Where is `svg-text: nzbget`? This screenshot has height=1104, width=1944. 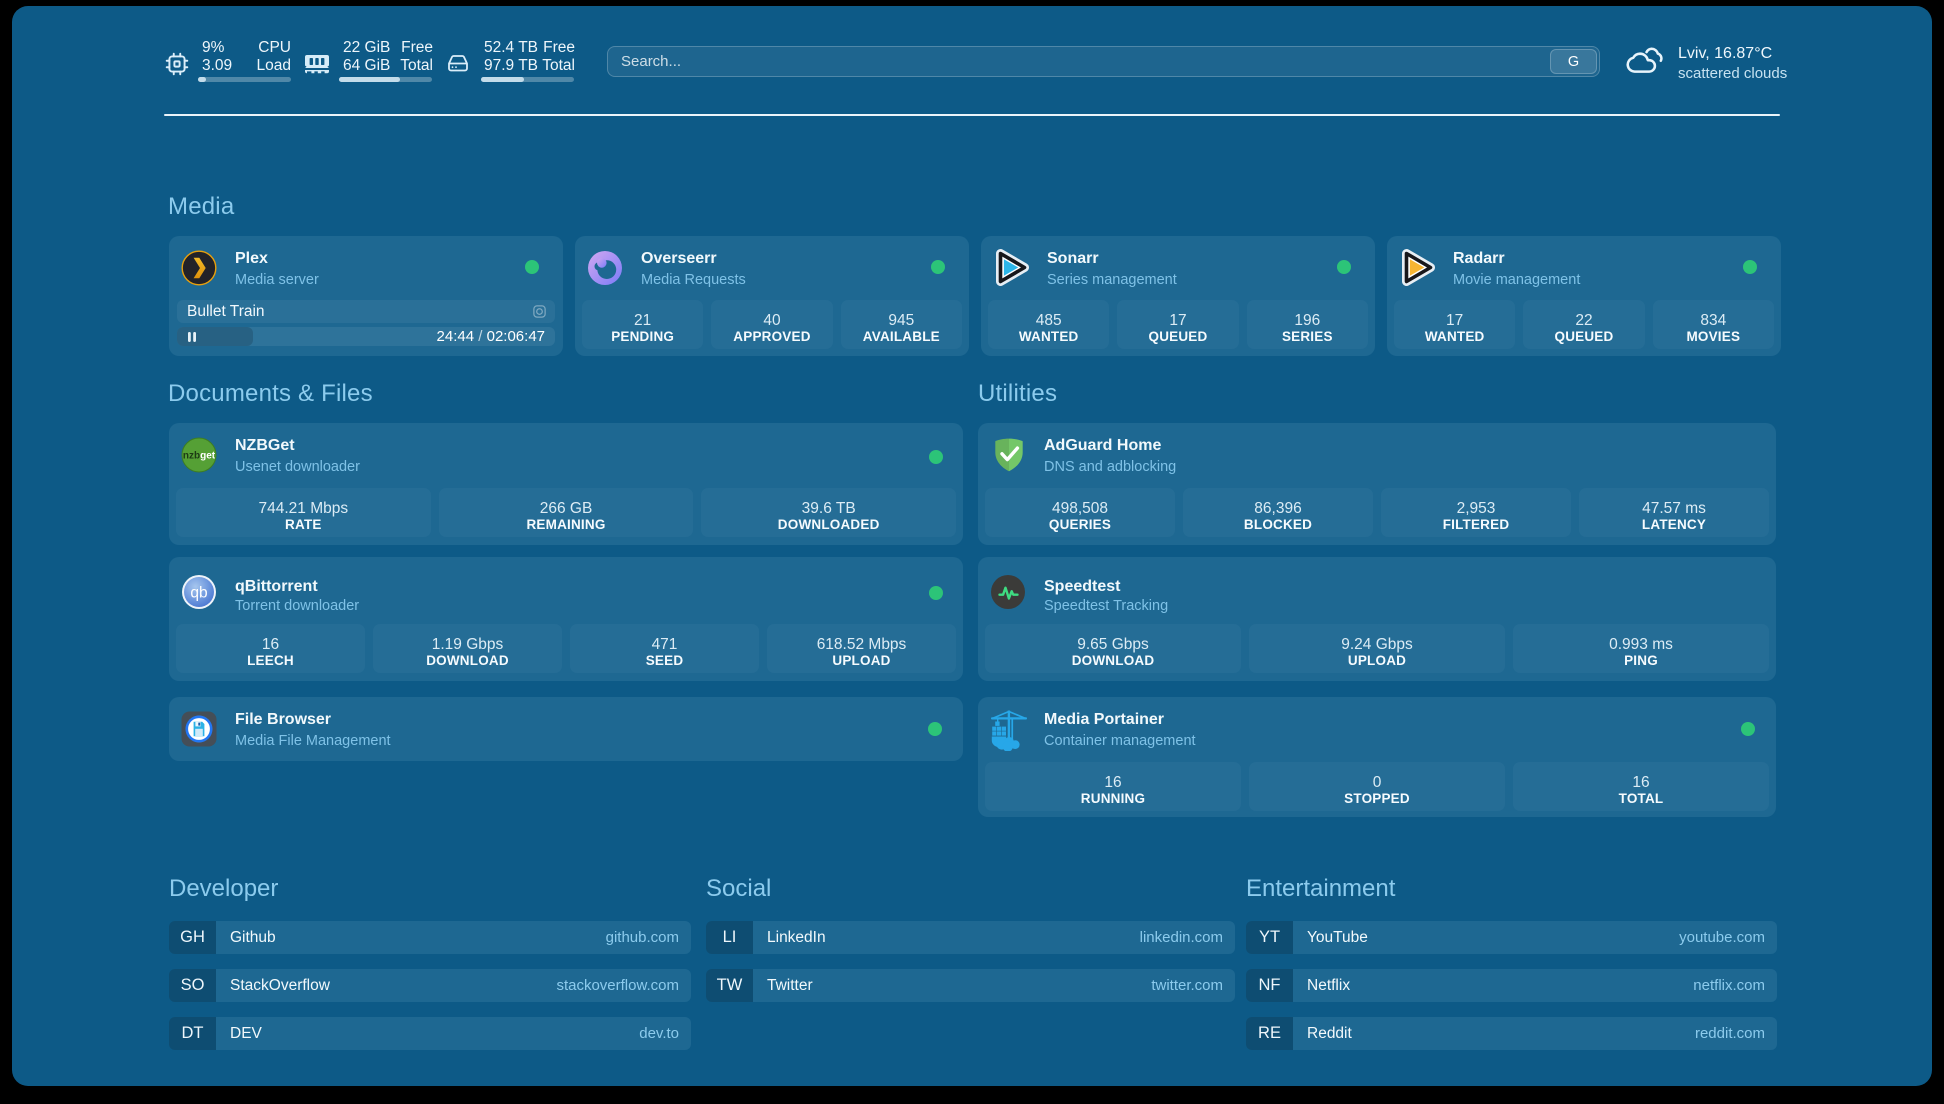 svg-text: nzbget is located at coordinates (199, 455).